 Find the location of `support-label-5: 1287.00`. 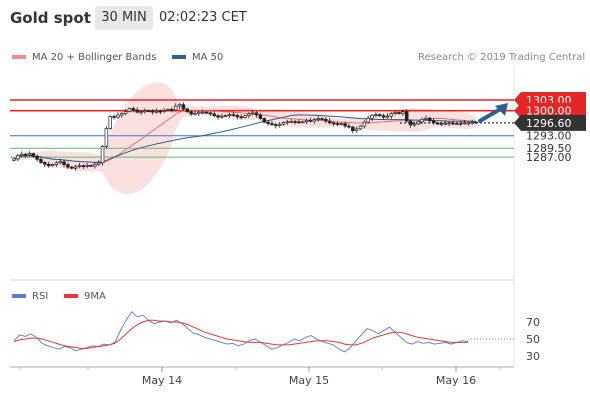

support-label-5: 1287.00 is located at coordinates (549, 157).